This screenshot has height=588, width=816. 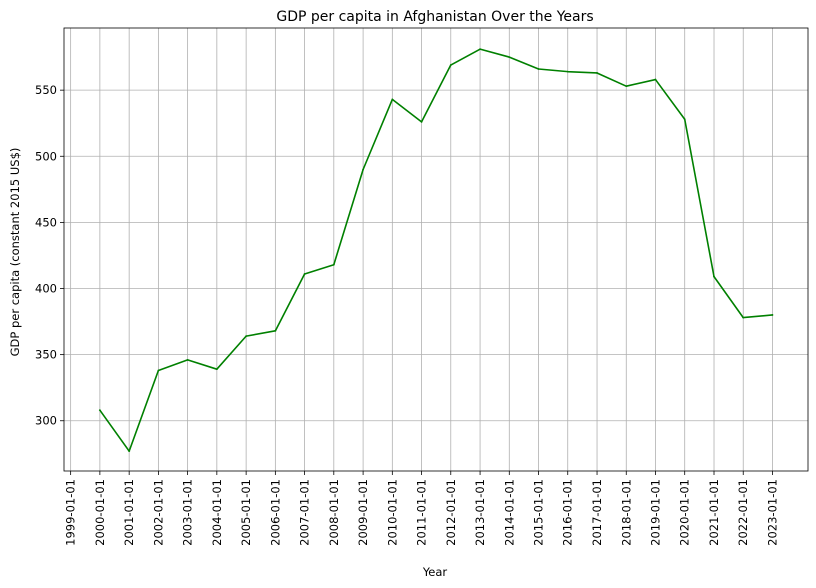 What do you see at coordinates (129, 512) in the screenshot?
I see `x-tick-label: 2001-01-01` at bounding box center [129, 512].